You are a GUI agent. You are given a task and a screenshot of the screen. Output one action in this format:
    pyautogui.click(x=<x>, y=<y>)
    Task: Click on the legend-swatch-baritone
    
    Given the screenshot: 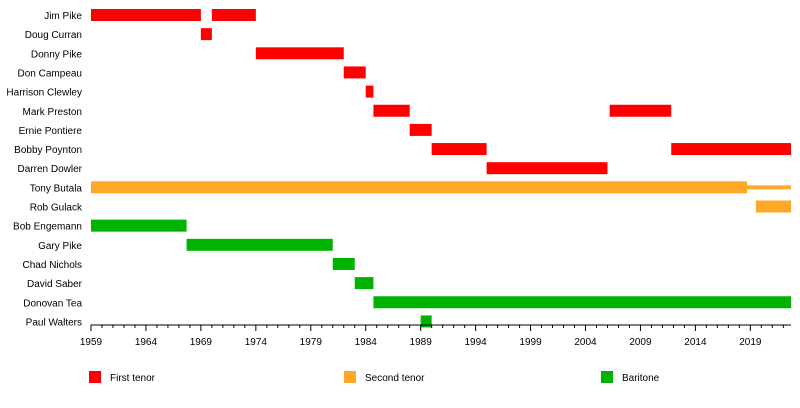 What is the action you would take?
    pyautogui.click(x=607, y=377)
    